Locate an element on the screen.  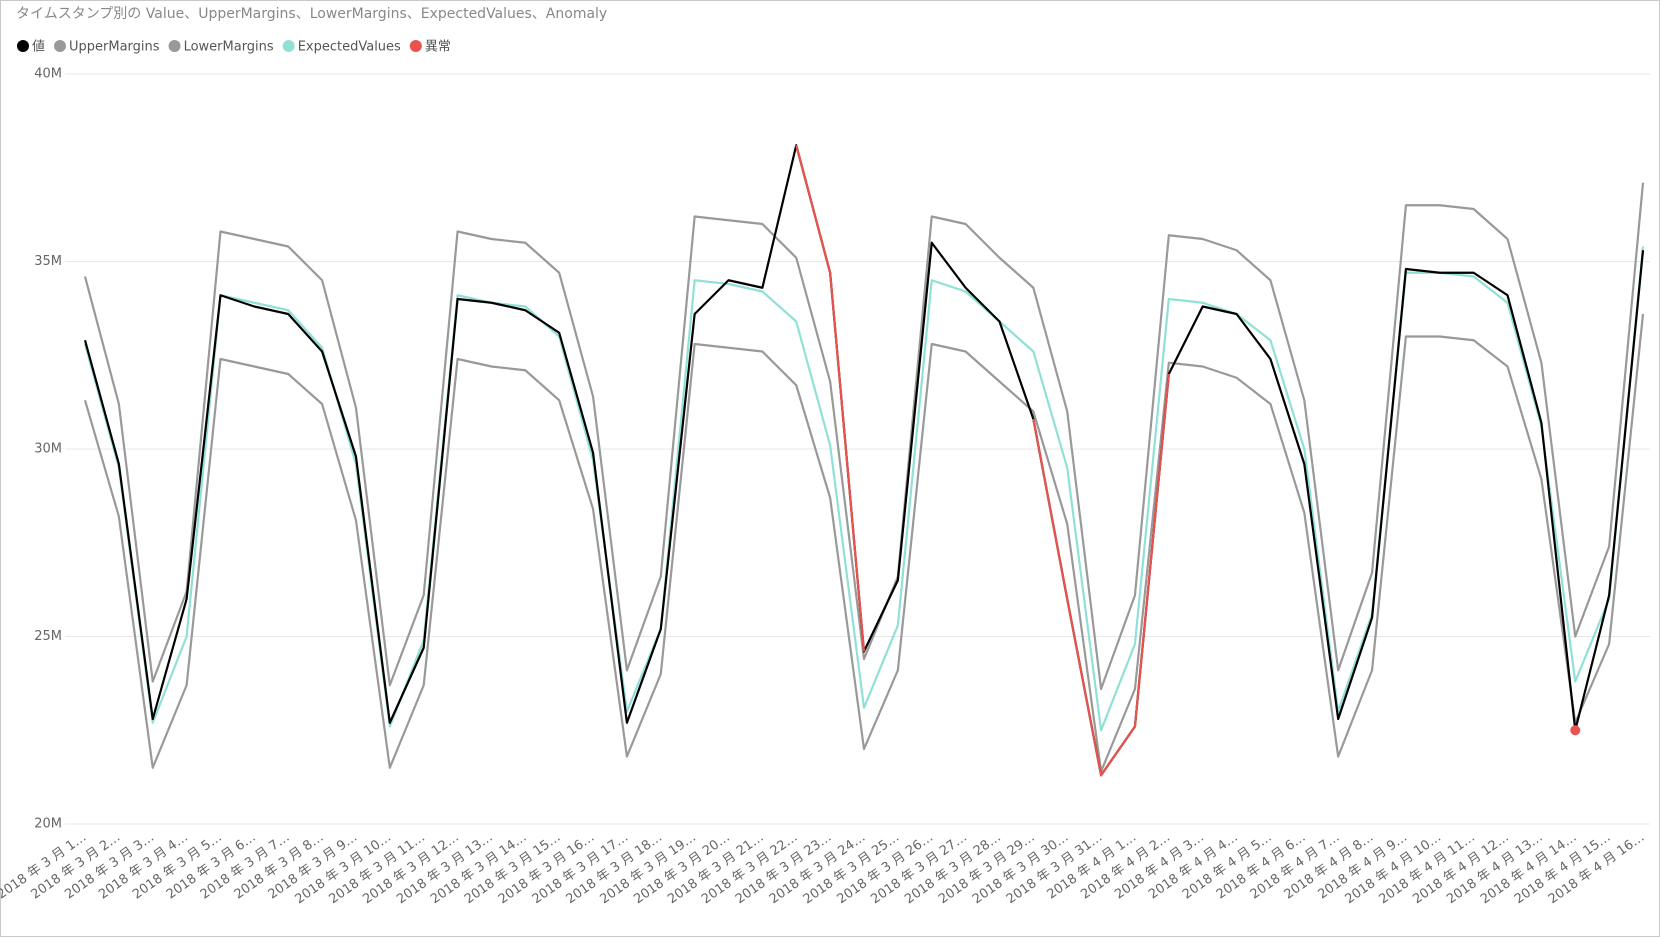
y-tick-label: 25M is located at coordinates (48, 636).